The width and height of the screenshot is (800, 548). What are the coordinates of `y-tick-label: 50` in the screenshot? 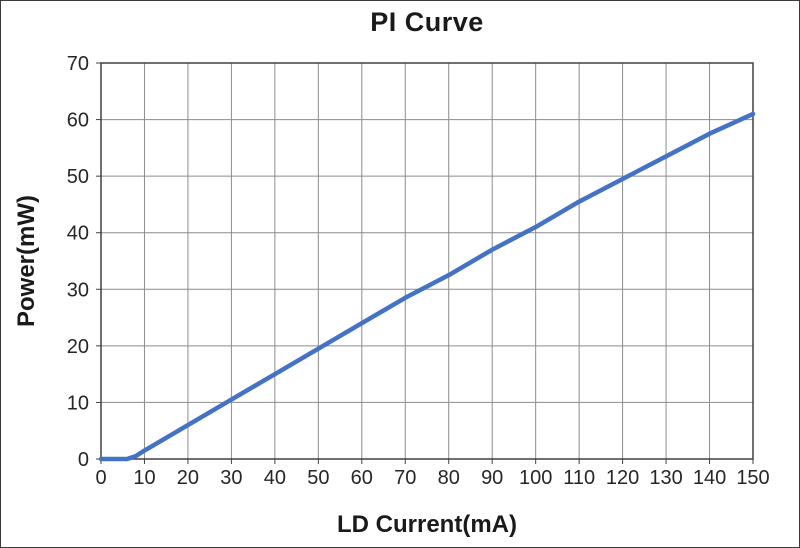 It's located at (78, 177).